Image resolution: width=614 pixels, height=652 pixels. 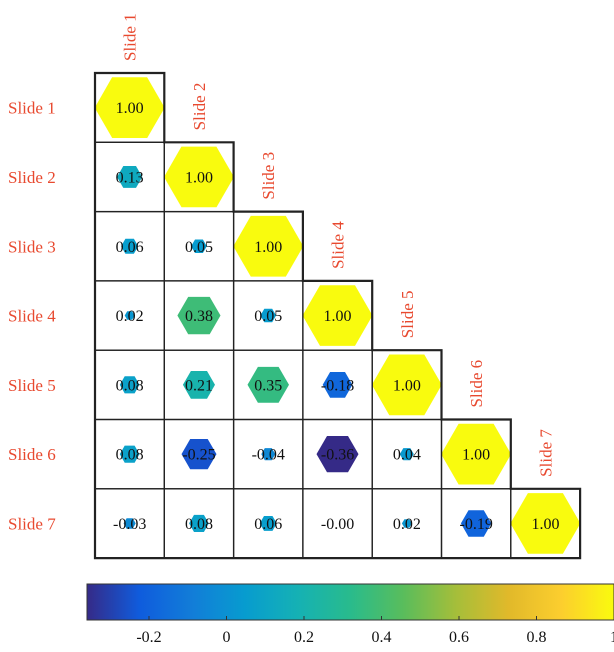 I want to click on hex-marker-r2-c1, so click(x=130, y=177).